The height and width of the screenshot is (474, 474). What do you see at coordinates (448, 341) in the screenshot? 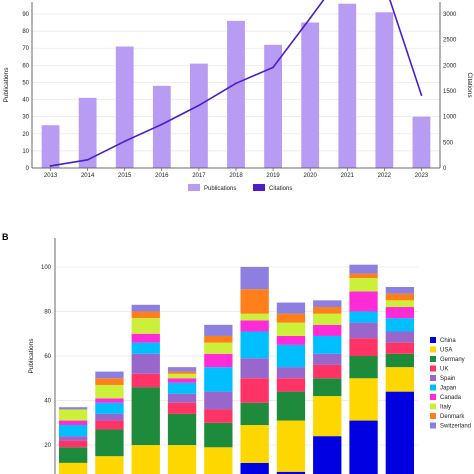
I see `chart-b-legend-label: China` at bounding box center [448, 341].